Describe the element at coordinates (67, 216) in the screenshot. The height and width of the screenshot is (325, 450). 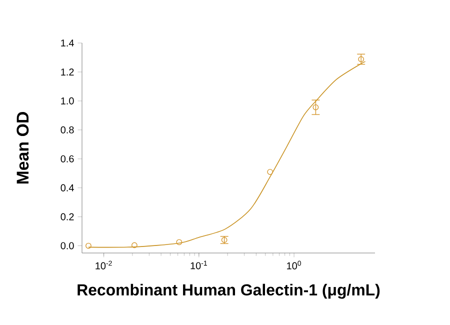
I see `y-tick-label: 0.2` at that location.